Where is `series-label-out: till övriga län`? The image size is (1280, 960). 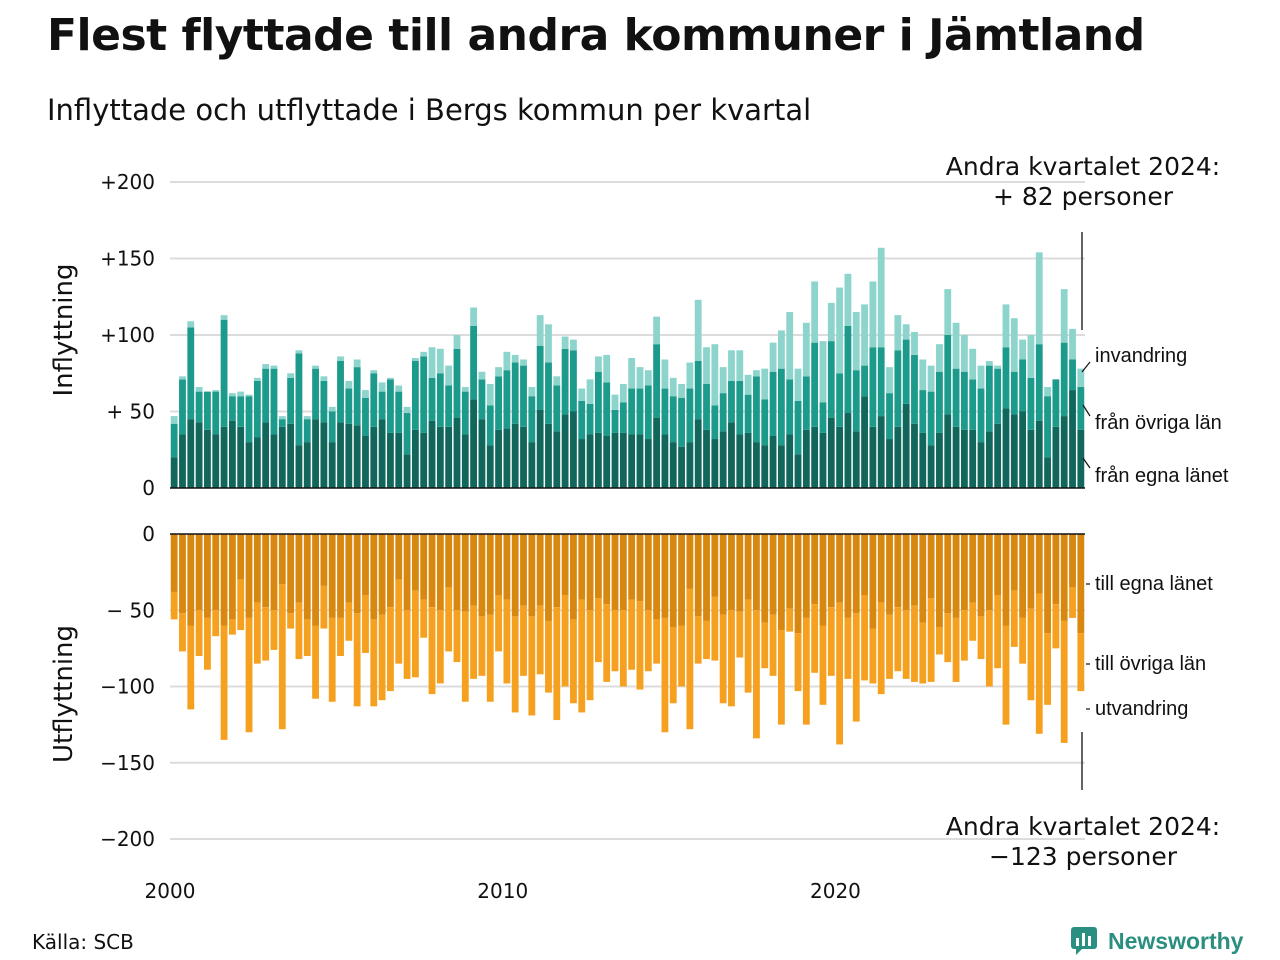 series-label-out: till övriga län is located at coordinates (1150, 664).